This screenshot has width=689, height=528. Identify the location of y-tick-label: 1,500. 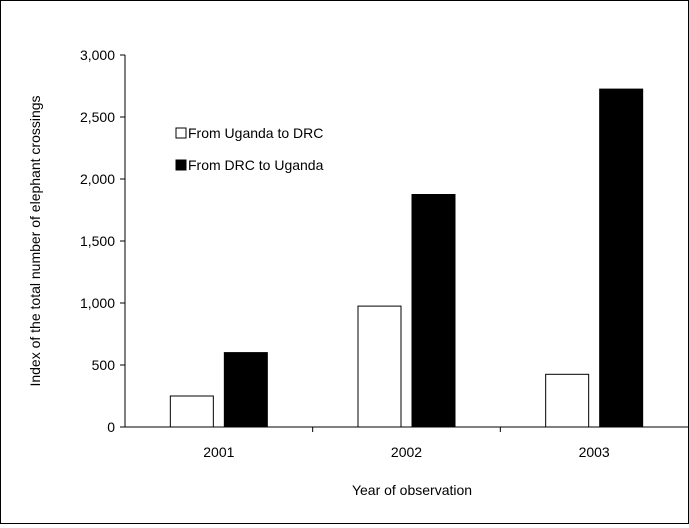
(97, 241).